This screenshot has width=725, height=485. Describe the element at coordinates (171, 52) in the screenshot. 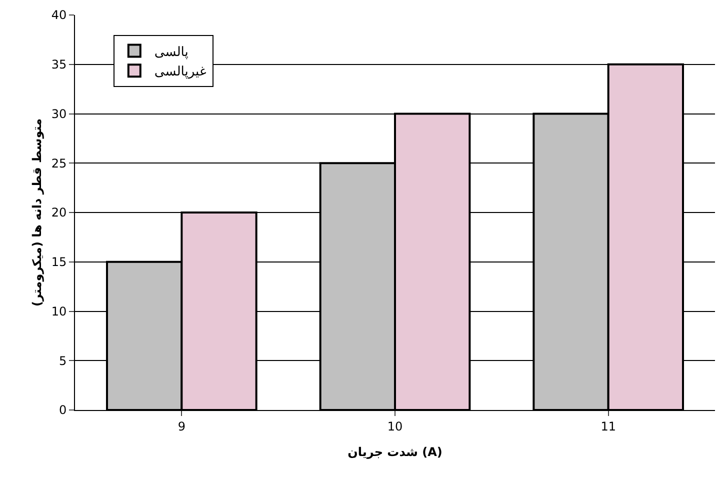

I see `legend-label: پالسی` at that location.